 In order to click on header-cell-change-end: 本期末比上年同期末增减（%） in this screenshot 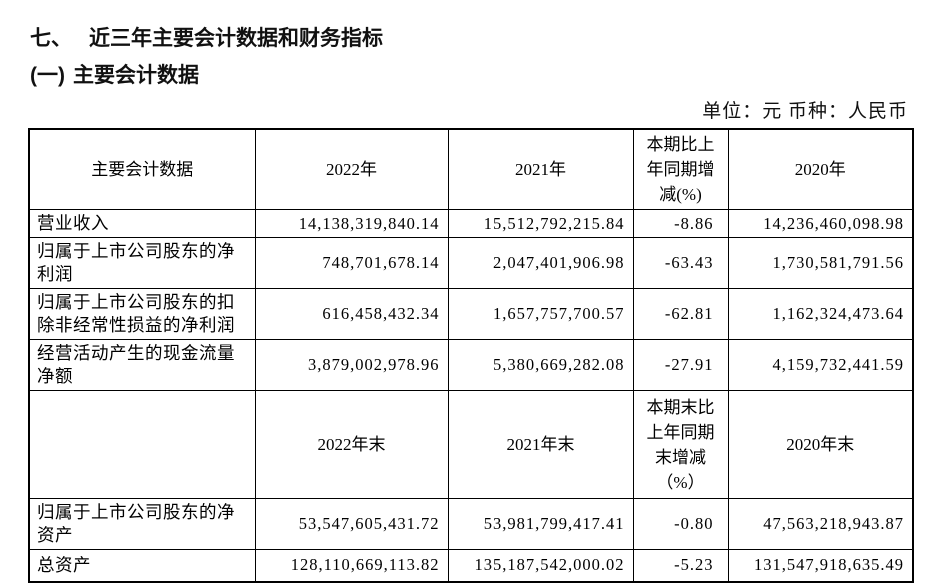, I will do `click(680, 444)`.